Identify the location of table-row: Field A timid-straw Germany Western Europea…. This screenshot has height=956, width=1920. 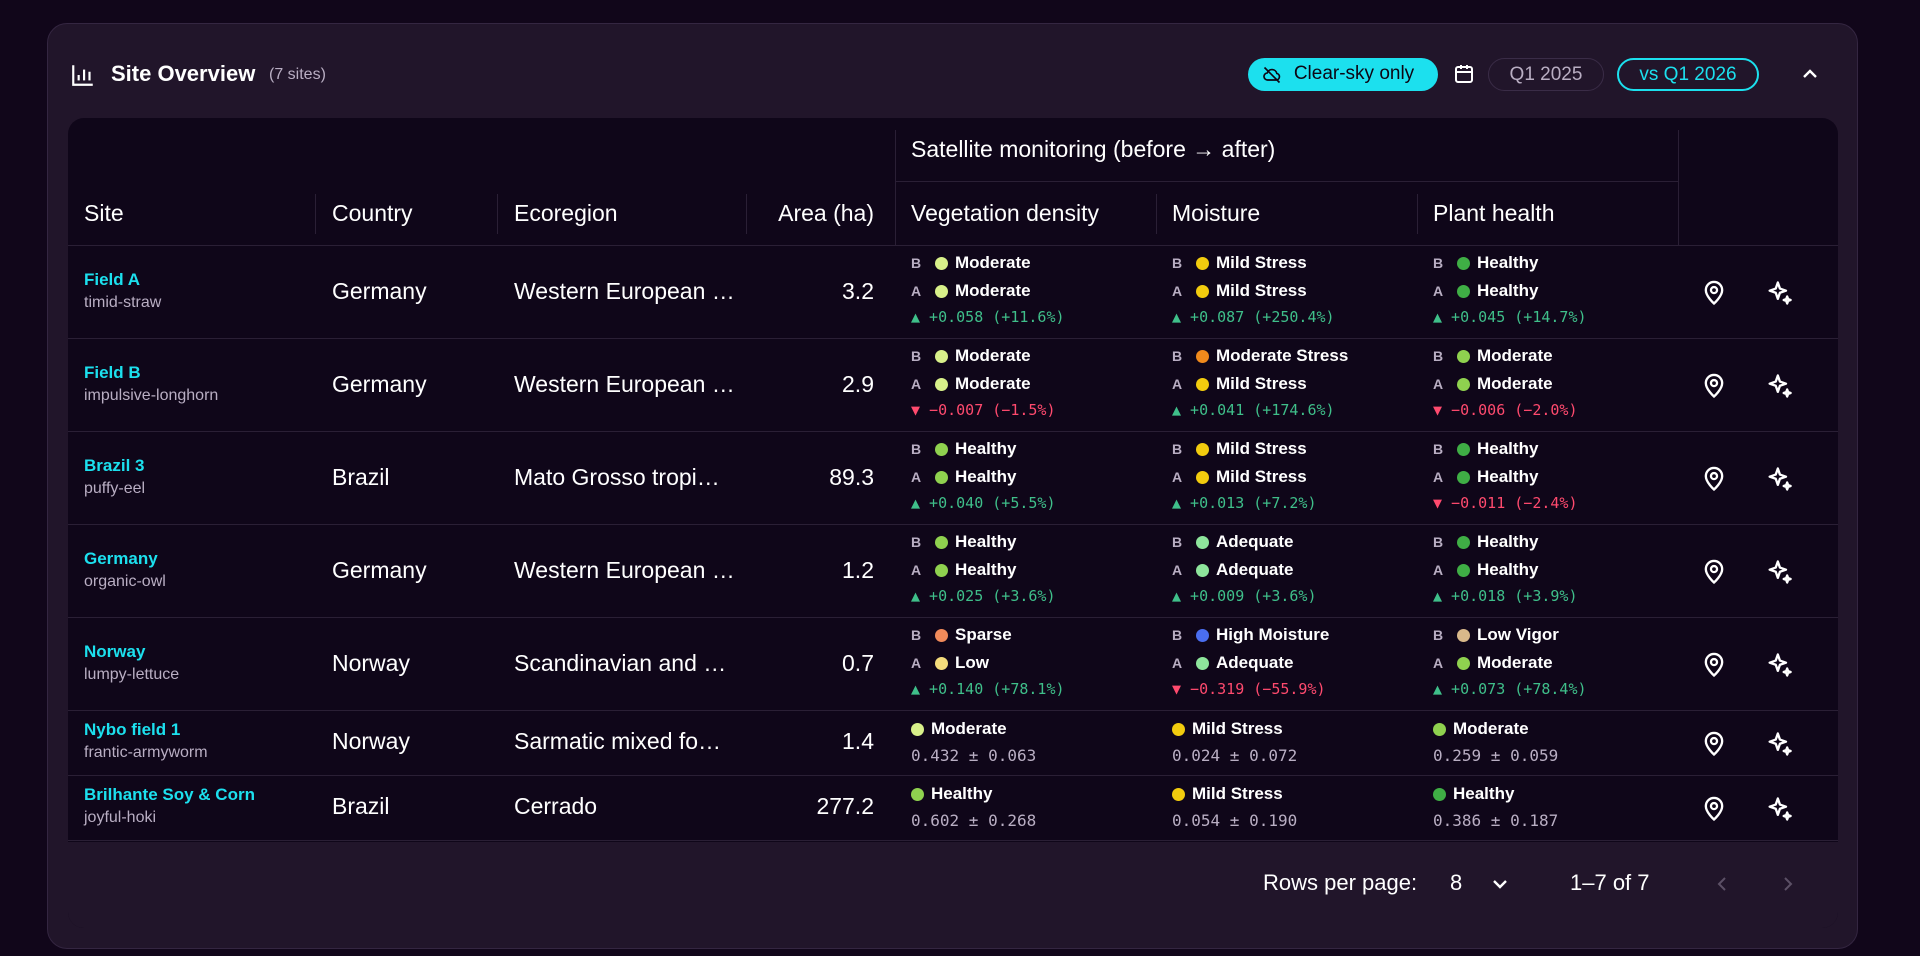
(953, 292).